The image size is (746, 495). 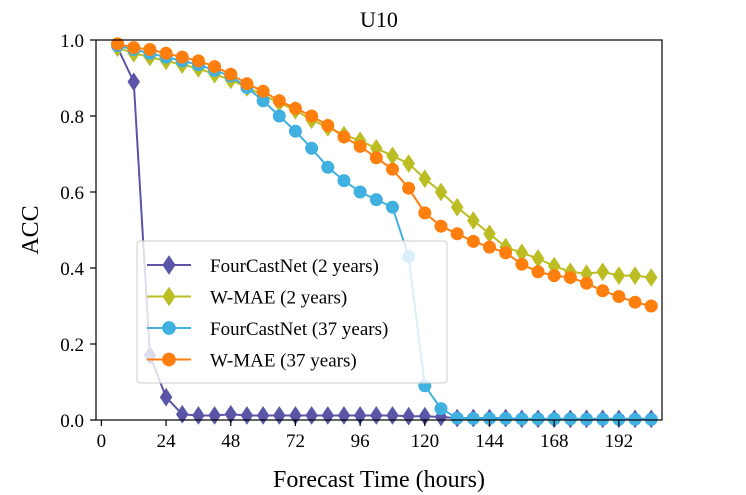 What do you see at coordinates (360, 441) in the screenshot?
I see `x-tick-label: 96` at bounding box center [360, 441].